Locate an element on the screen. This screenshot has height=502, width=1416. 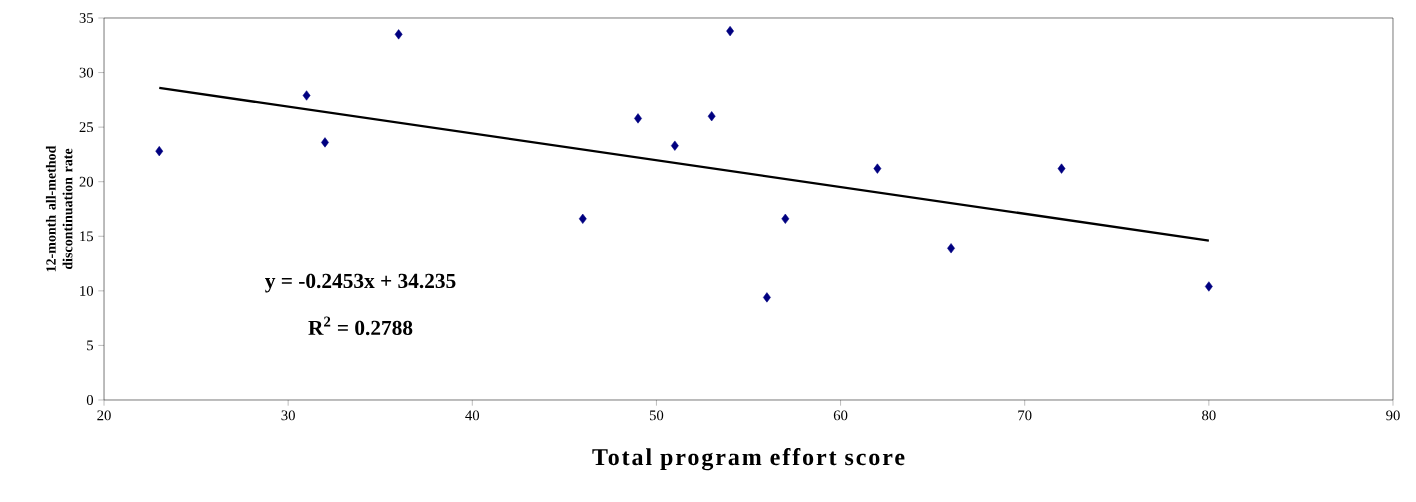
y-tick-label: 20 is located at coordinates (86, 181).